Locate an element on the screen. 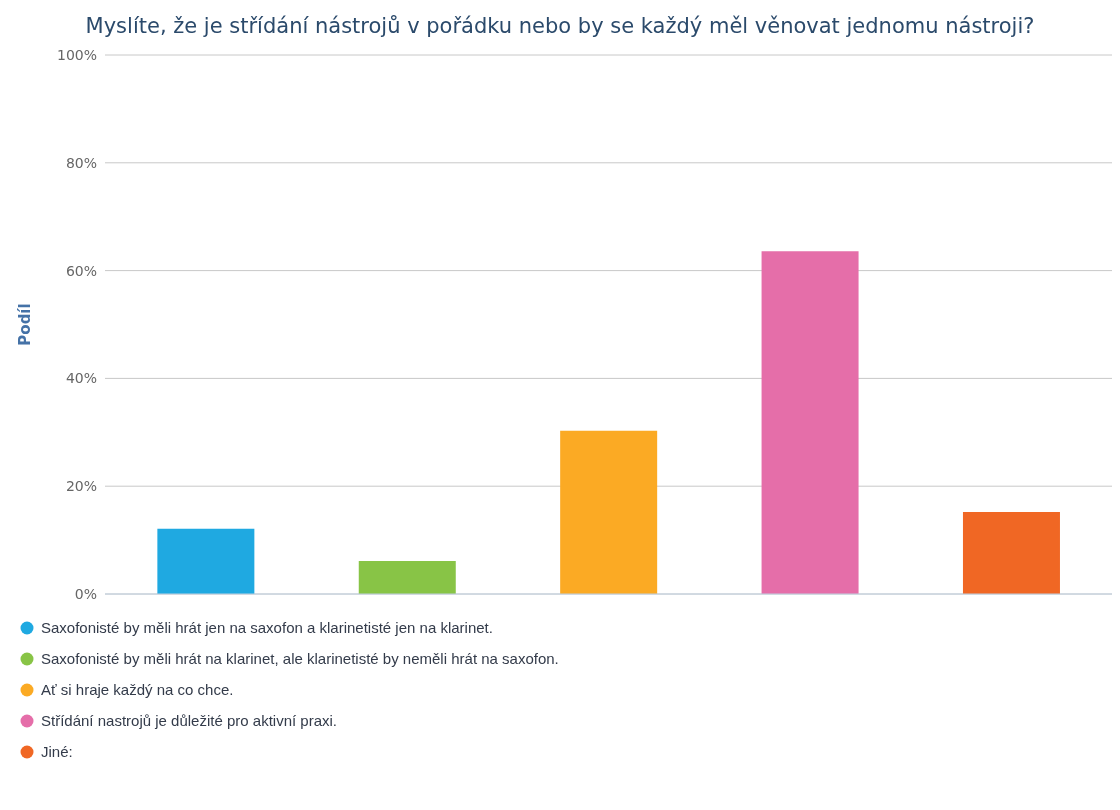  y-tick-label: 80% is located at coordinates (81, 162).